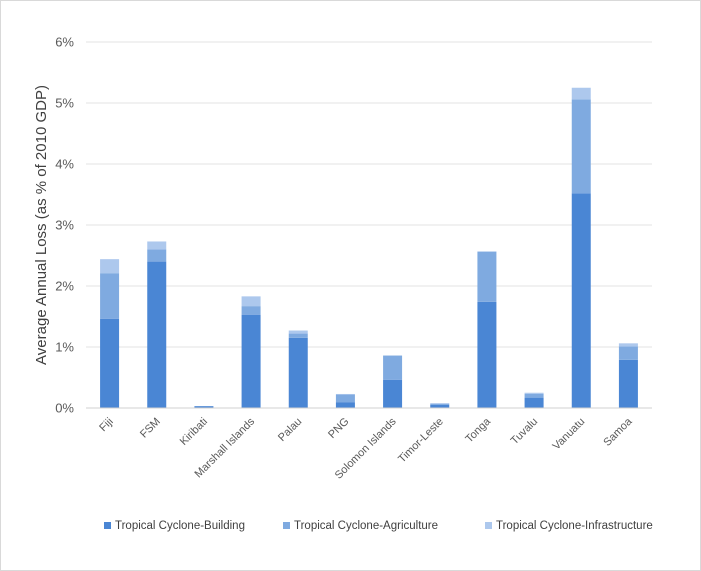 This screenshot has height=571, width=701. I want to click on x-tick-label: Samoa, so click(618, 432).